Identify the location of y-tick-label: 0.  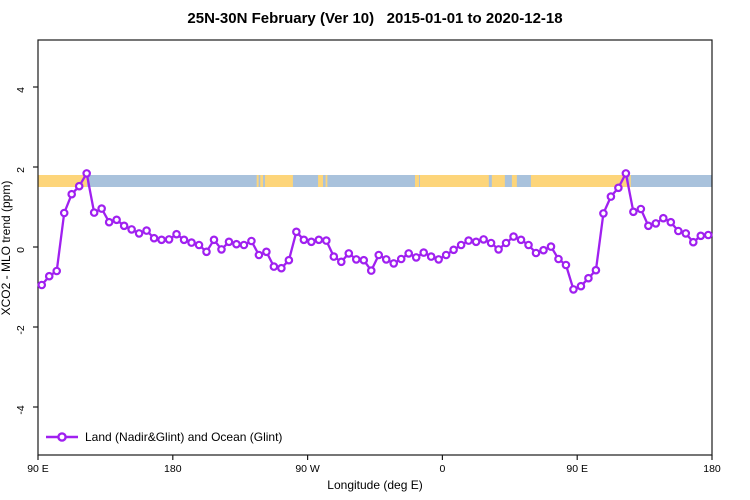
(21, 250).